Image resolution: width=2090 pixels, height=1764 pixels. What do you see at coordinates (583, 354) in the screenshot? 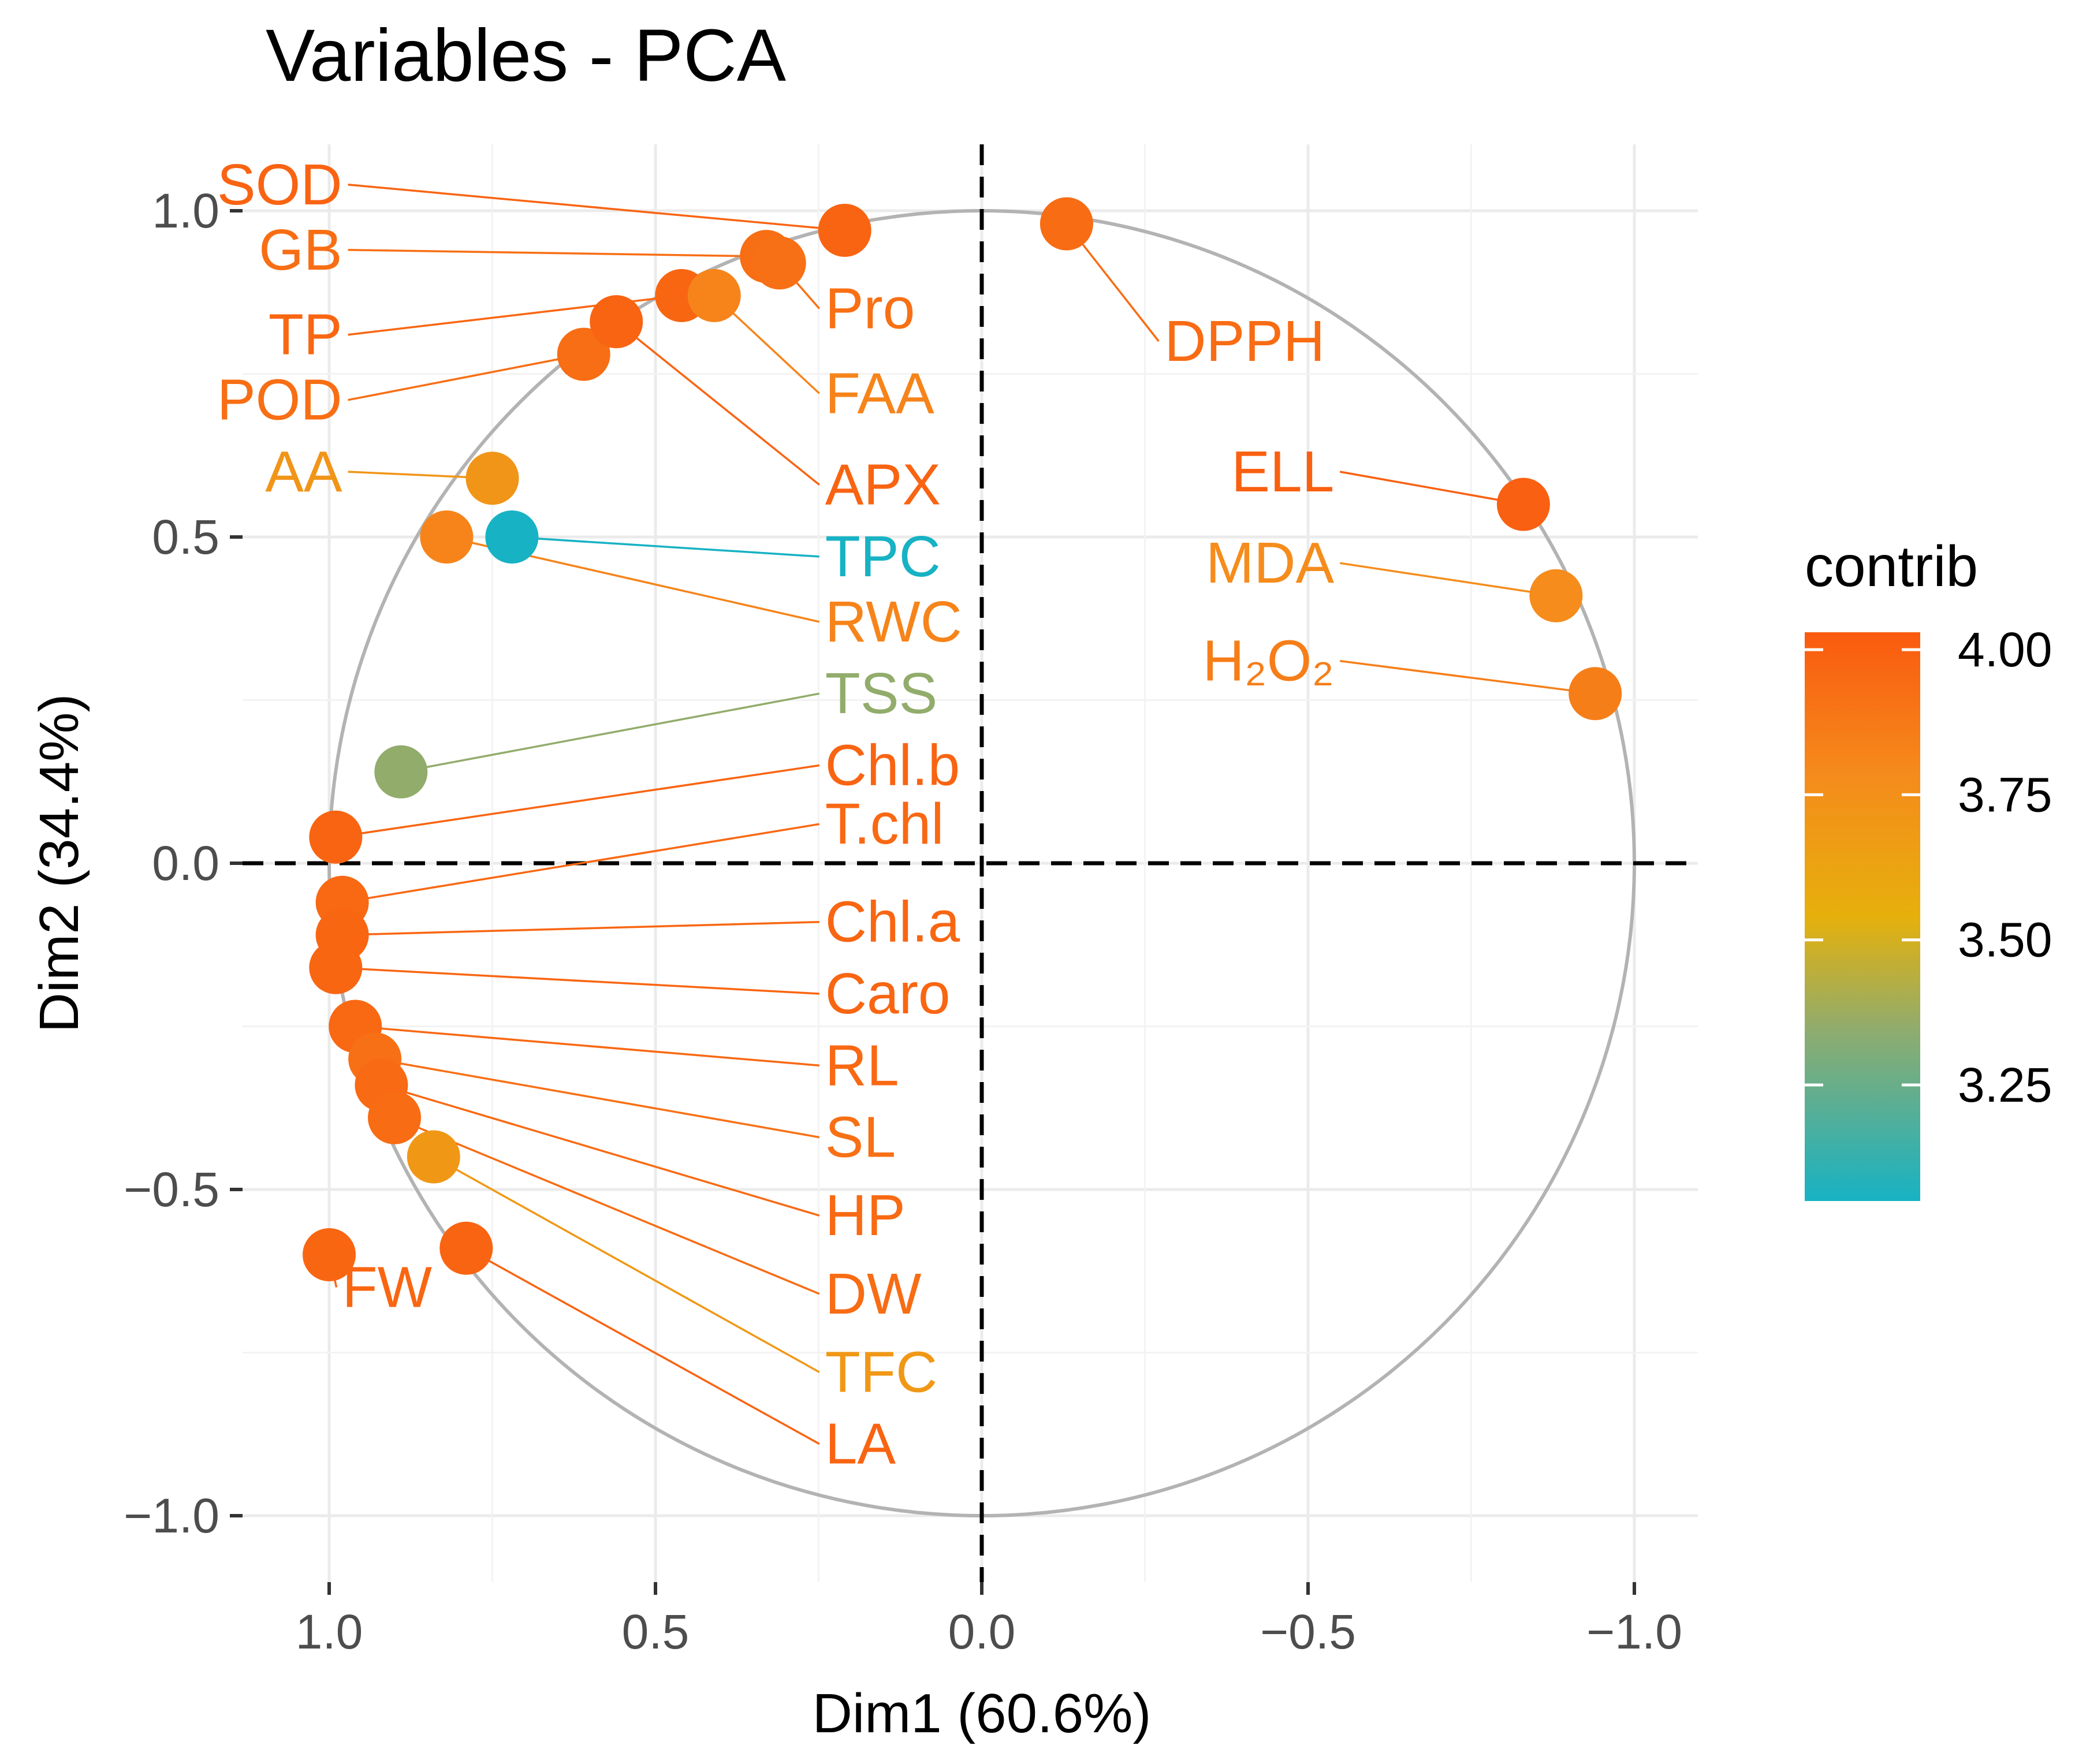
I see `point-POD` at bounding box center [583, 354].